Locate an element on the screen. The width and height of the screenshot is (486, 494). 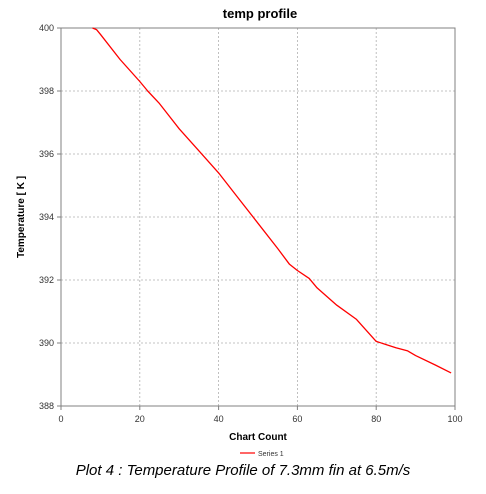
legend: Series 1 is located at coordinates (262, 454).